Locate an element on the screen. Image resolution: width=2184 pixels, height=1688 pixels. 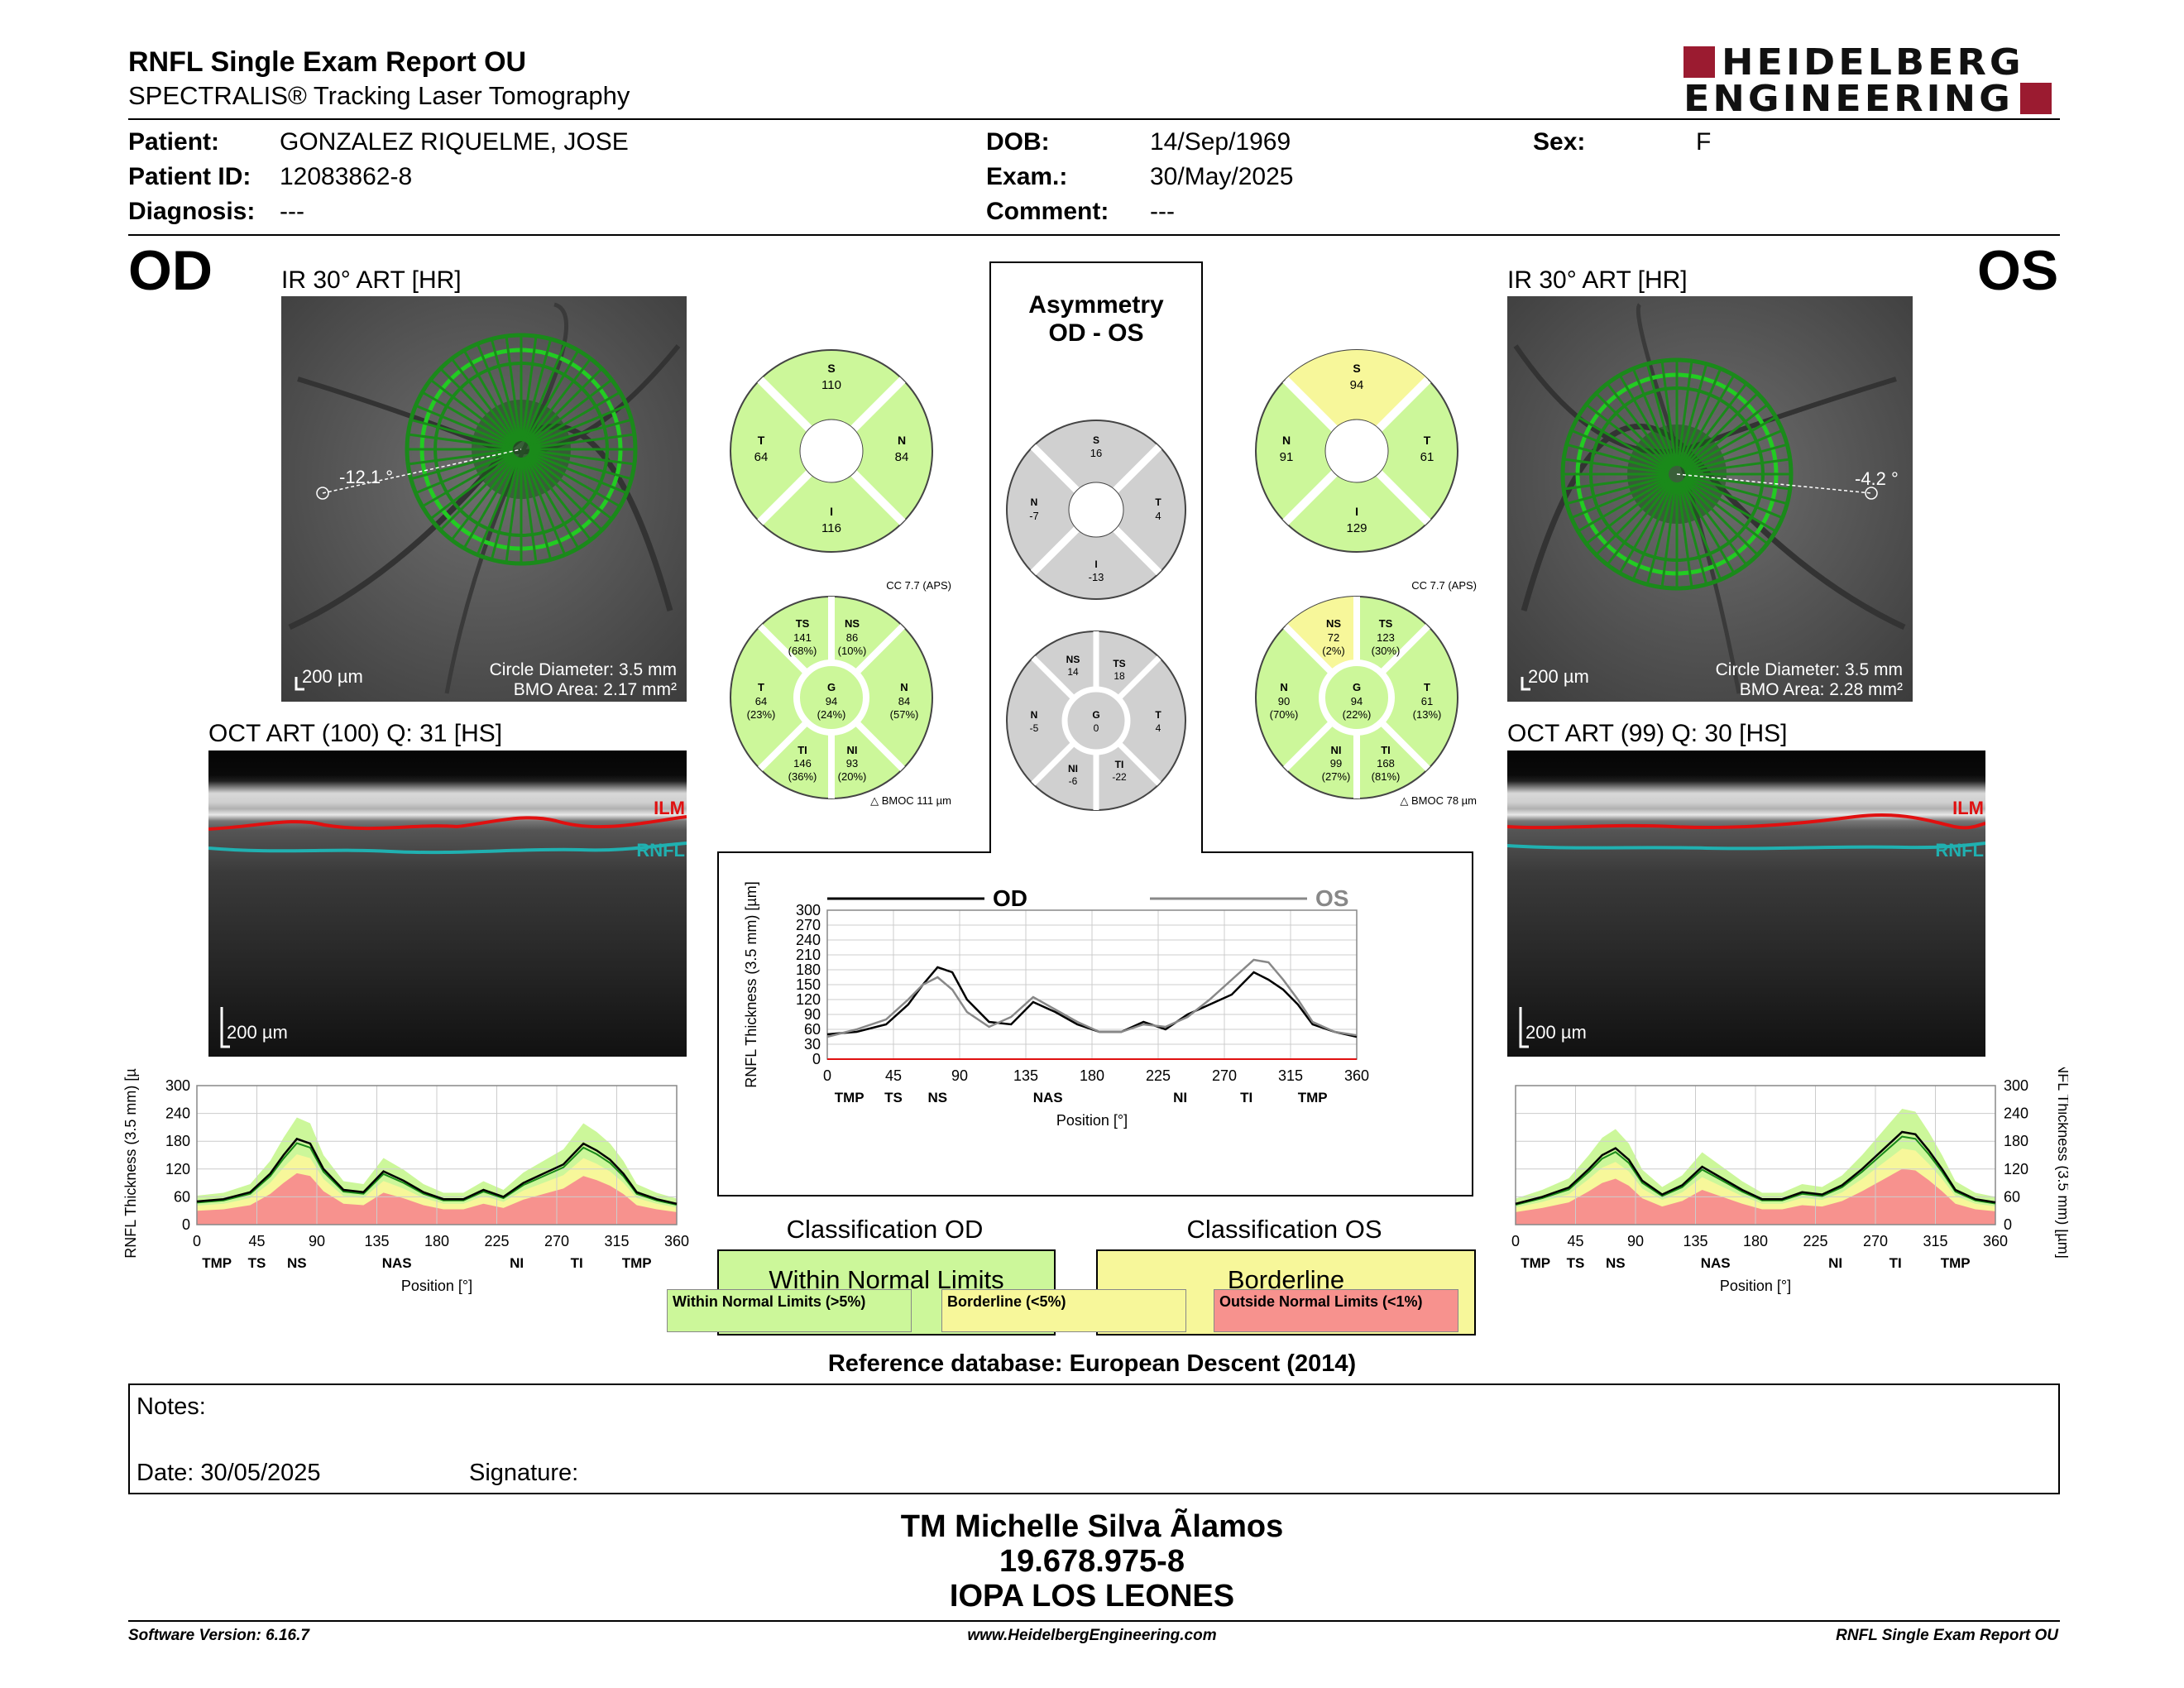
od-oct-title: OCT ART (100) Q: 31 [HS] is located at coordinates (355, 733).